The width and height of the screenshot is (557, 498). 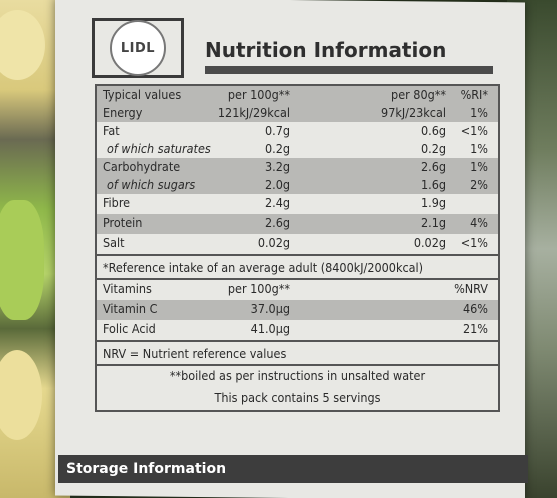 What do you see at coordinates (349, 70) in the screenshot?
I see `title-rule` at bounding box center [349, 70].